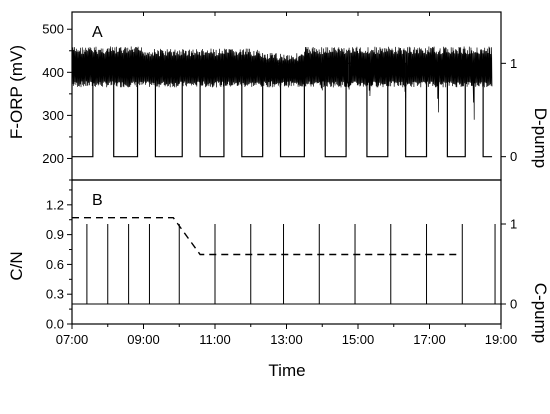 This screenshot has height=414, width=550. Describe the element at coordinates (55, 234) in the screenshot. I see `panel-b-ytick-3-label: 0.9` at that location.